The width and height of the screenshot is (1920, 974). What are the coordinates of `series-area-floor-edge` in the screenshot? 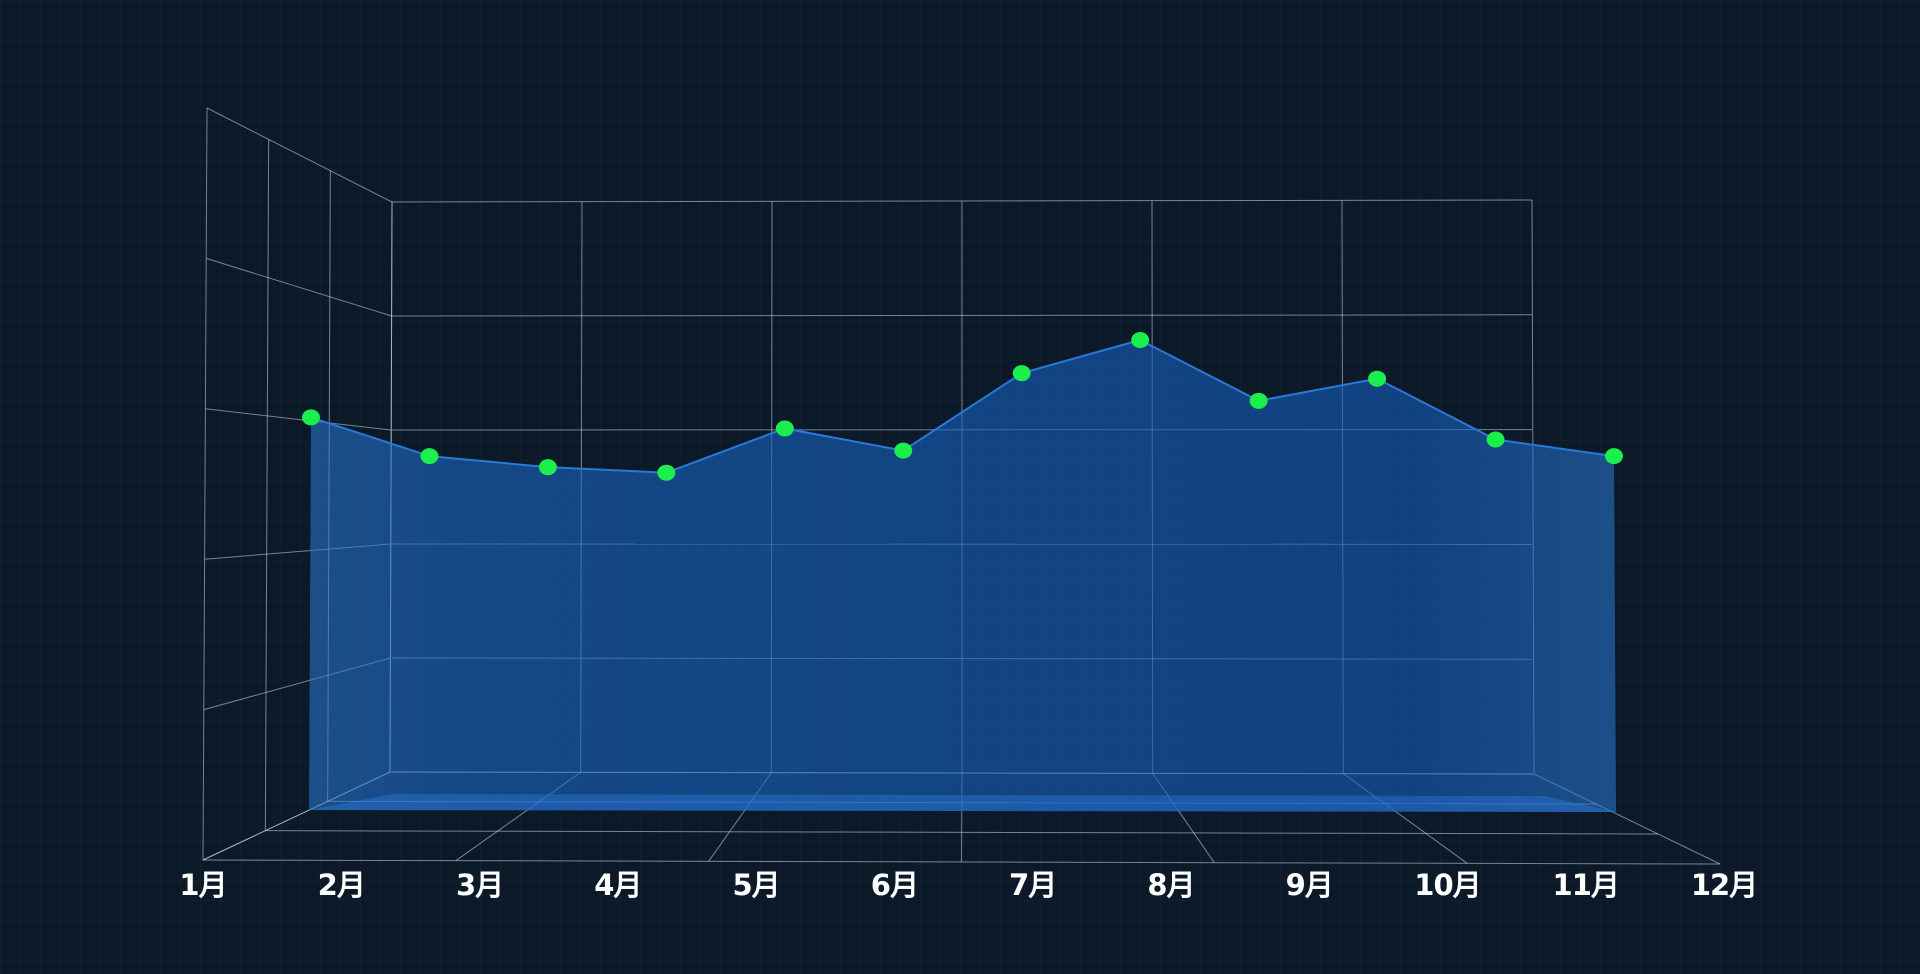 It's located at (962, 803).